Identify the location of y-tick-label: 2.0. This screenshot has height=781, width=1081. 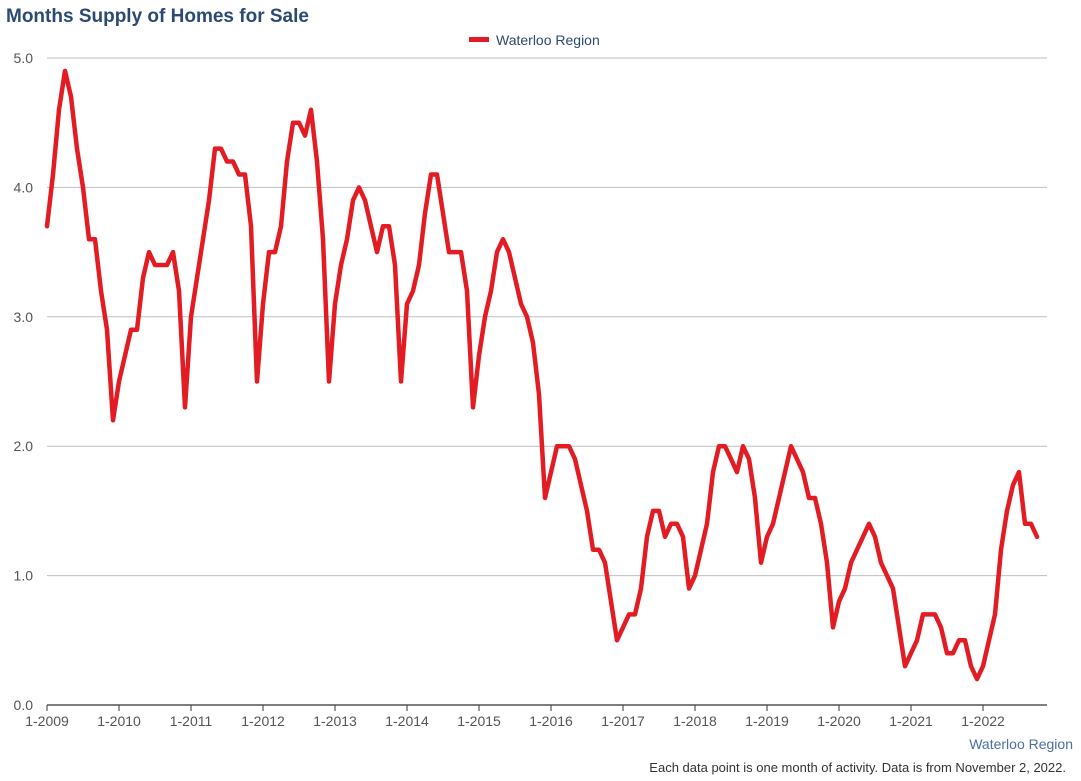
(24, 446).